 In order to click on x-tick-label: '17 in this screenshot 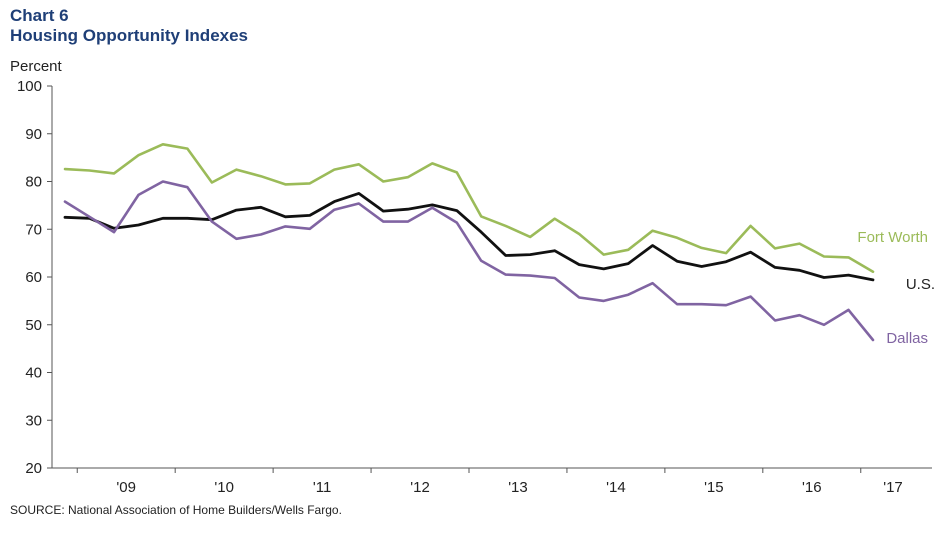, I will do `click(893, 487)`.